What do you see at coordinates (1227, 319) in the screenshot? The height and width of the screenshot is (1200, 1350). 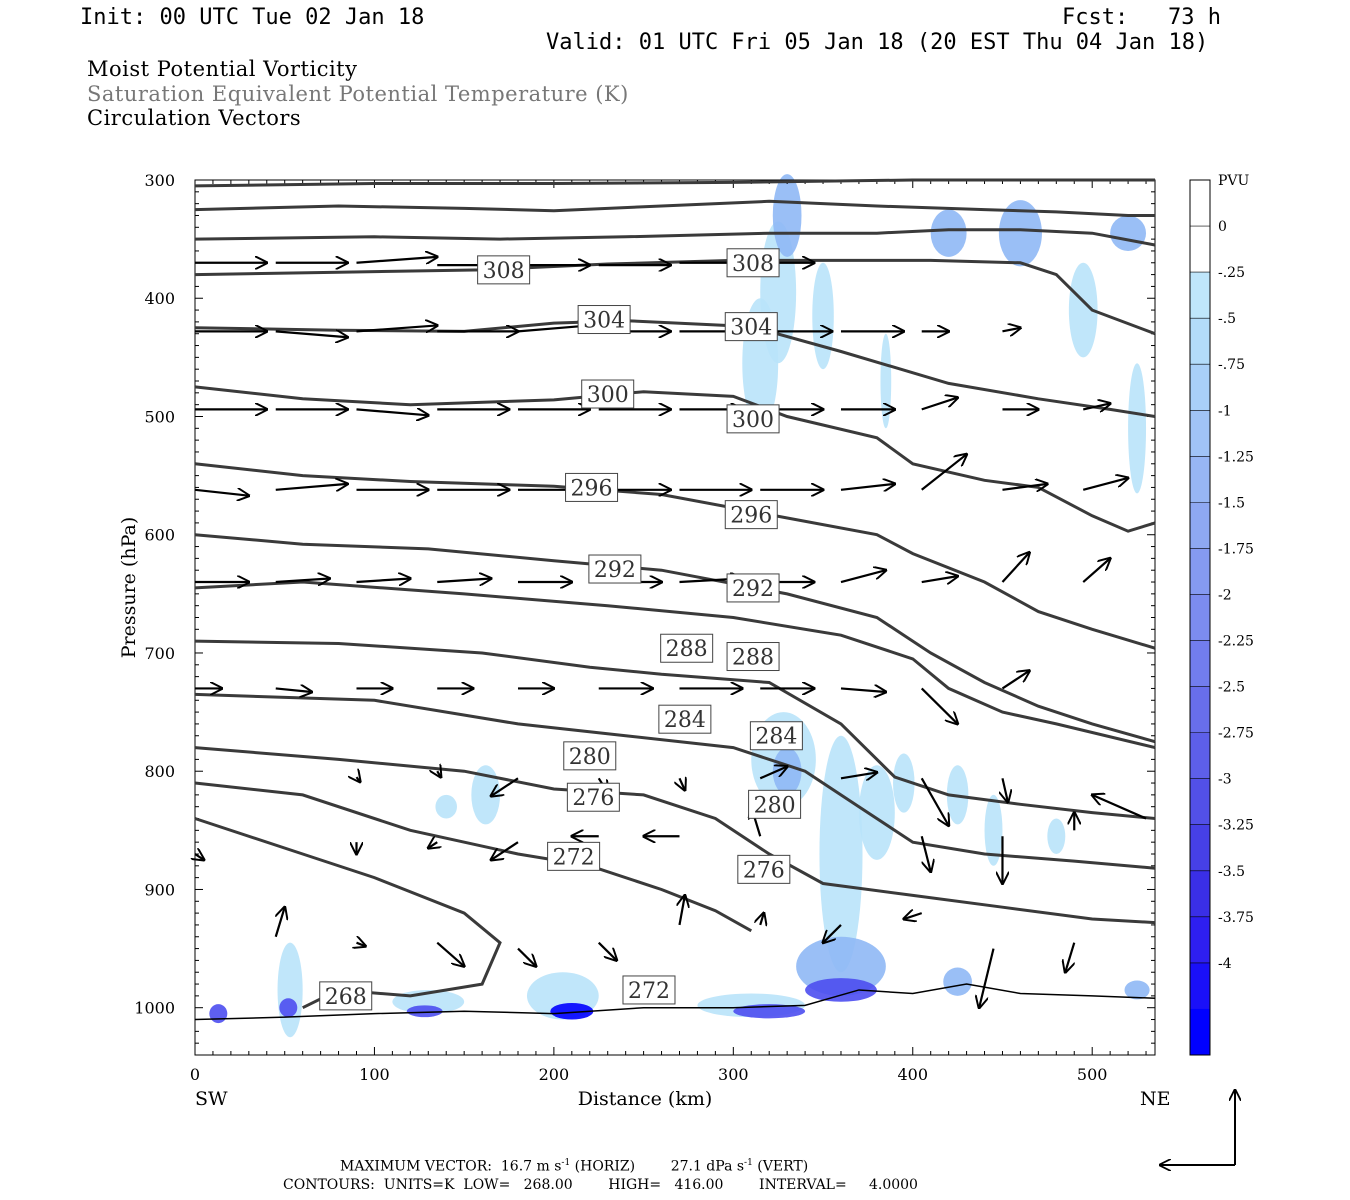 I see `colorbar-label: -.5` at bounding box center [1227, 319].